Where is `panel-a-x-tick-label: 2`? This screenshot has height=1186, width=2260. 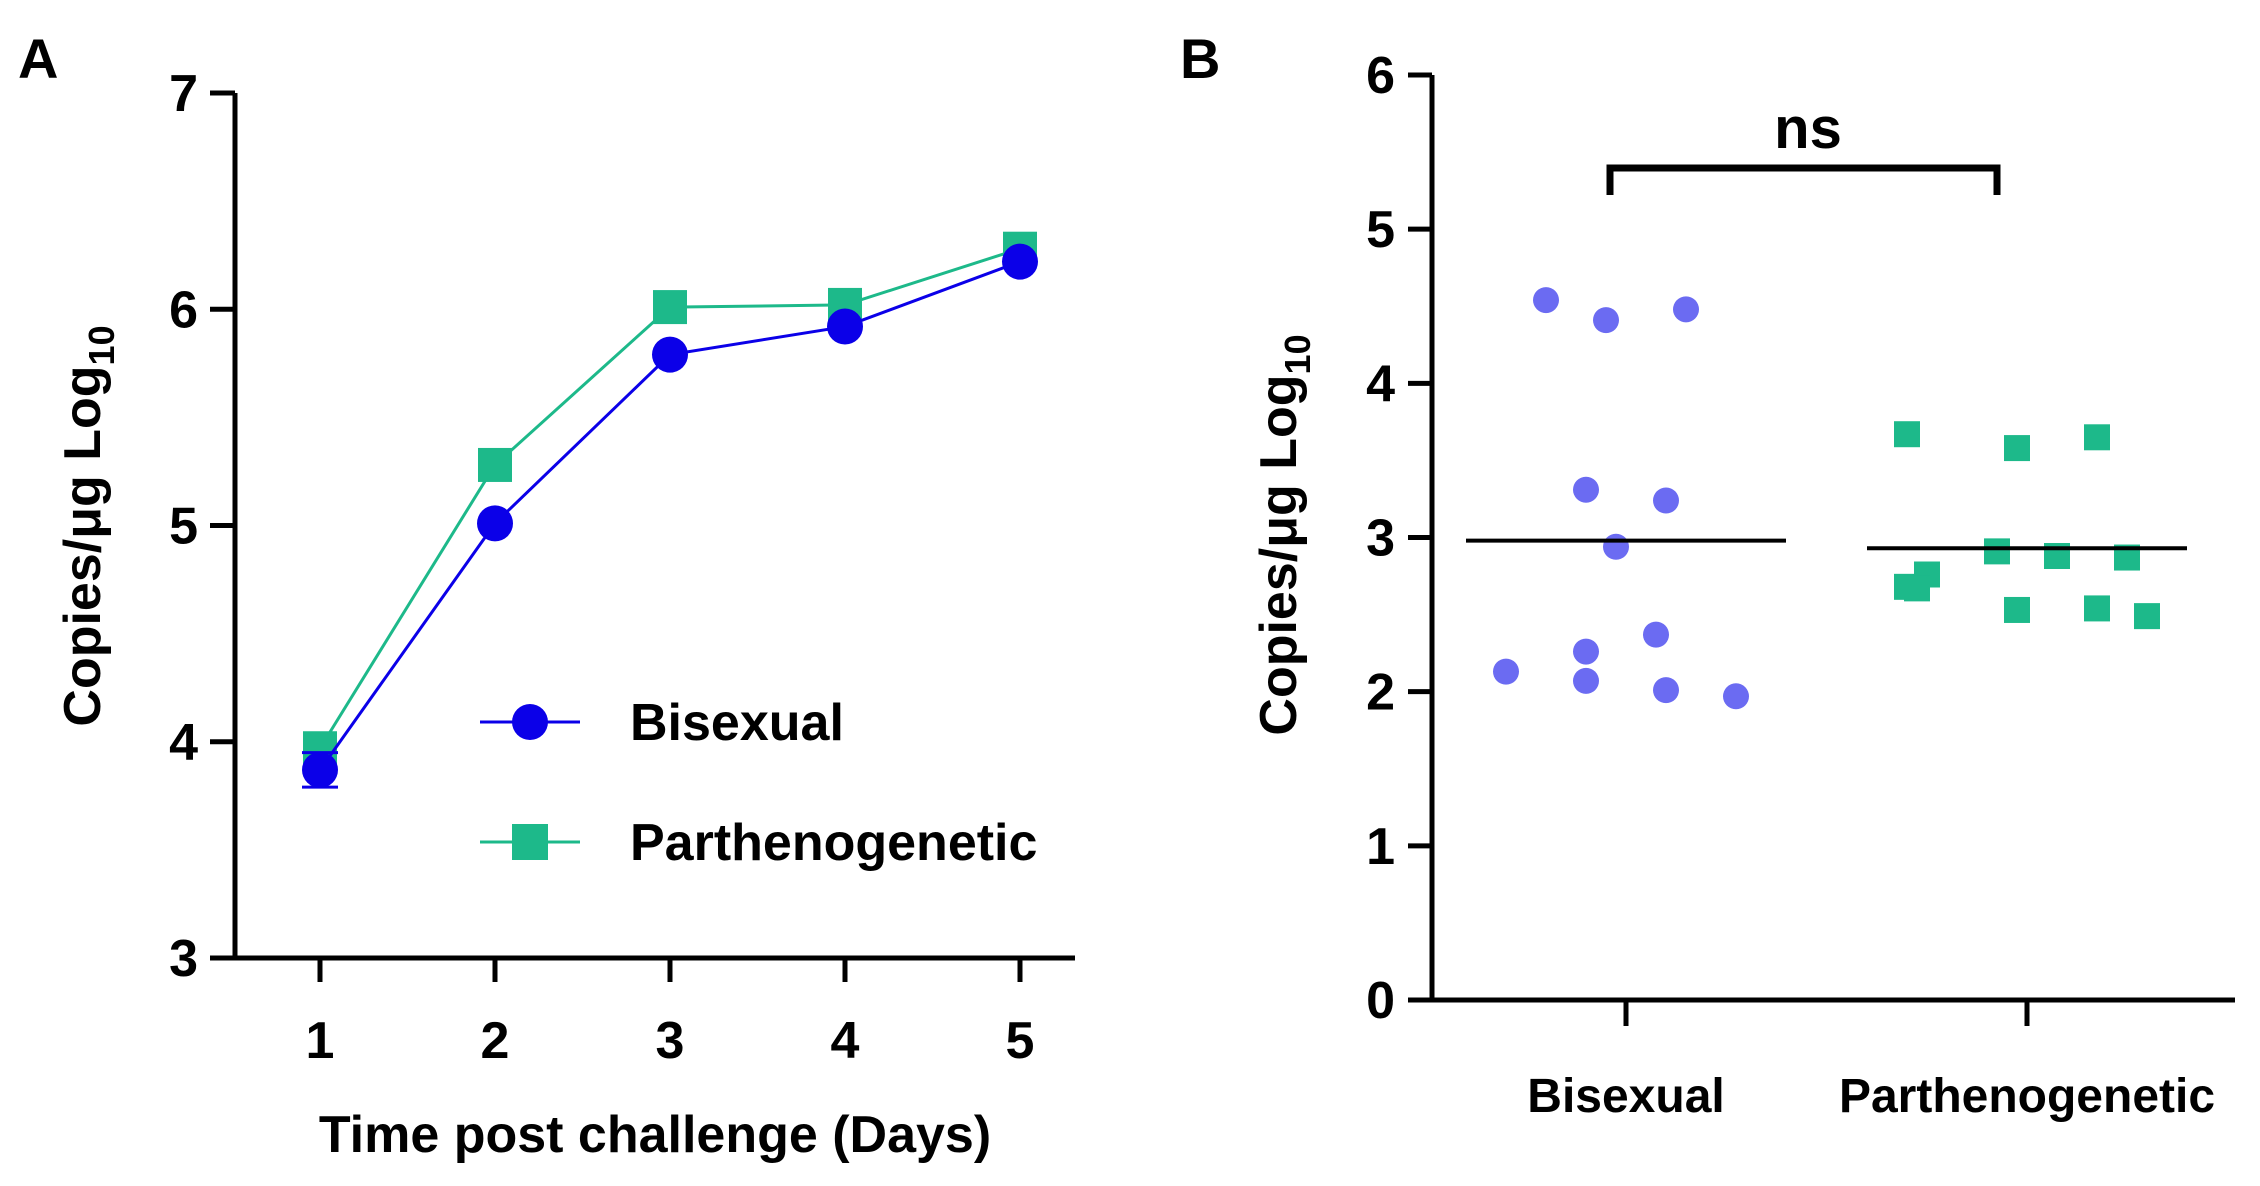
panel-a-x-tick-label: 2 is located at coordinates (495, 1041).